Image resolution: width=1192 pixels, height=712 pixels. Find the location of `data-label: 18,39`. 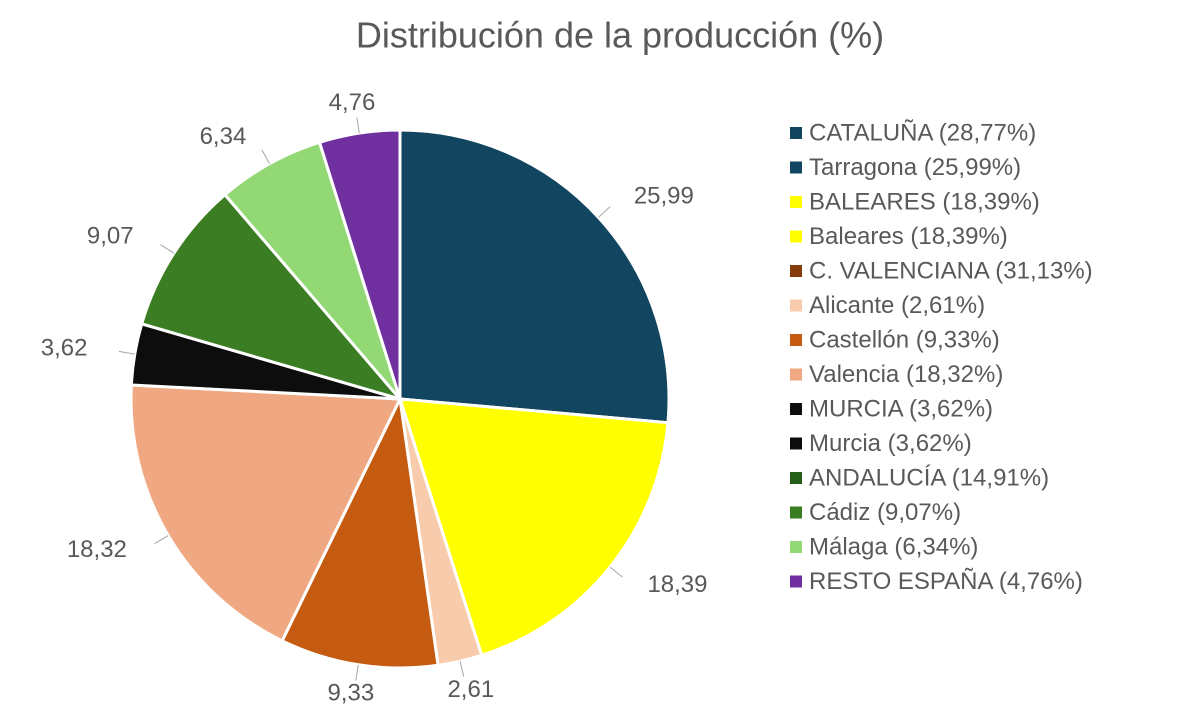

data-label: 18,39 is located at coordinates (677, 584).